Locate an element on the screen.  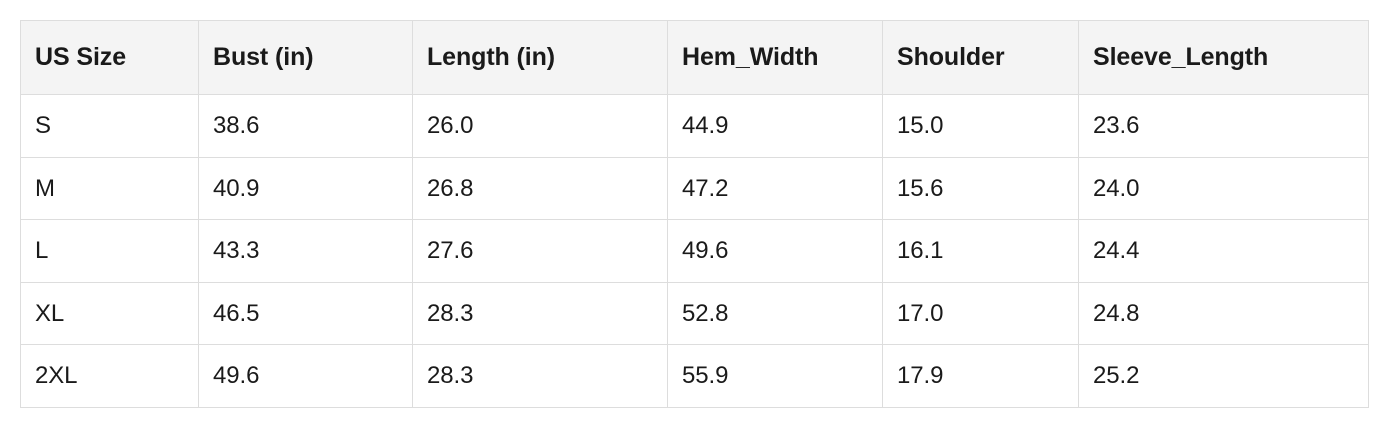
column-header-us-size: US Size is located at coordinates (109, 57).